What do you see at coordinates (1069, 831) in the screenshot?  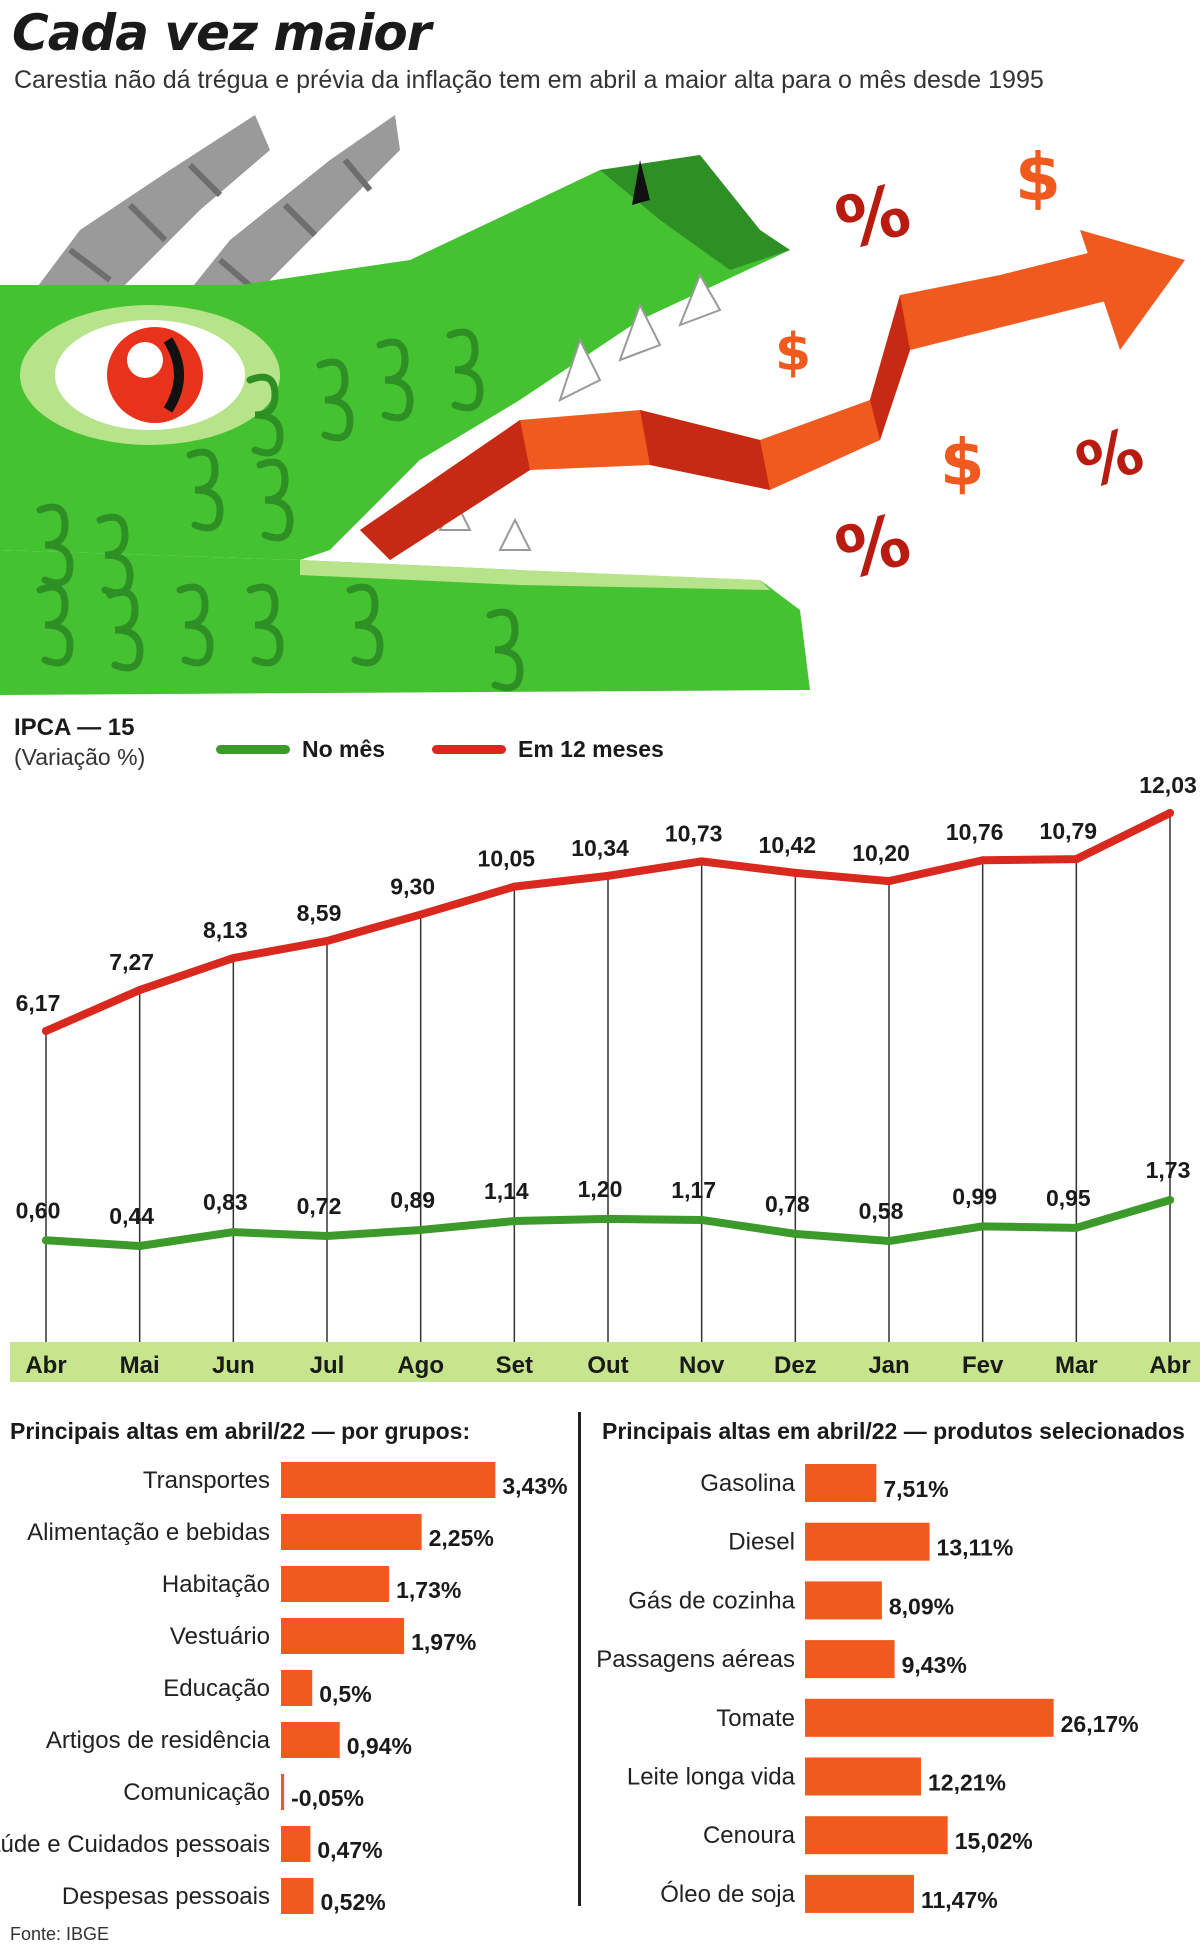 I see `data-label: 10,79` at bounding box center [1069, 831].